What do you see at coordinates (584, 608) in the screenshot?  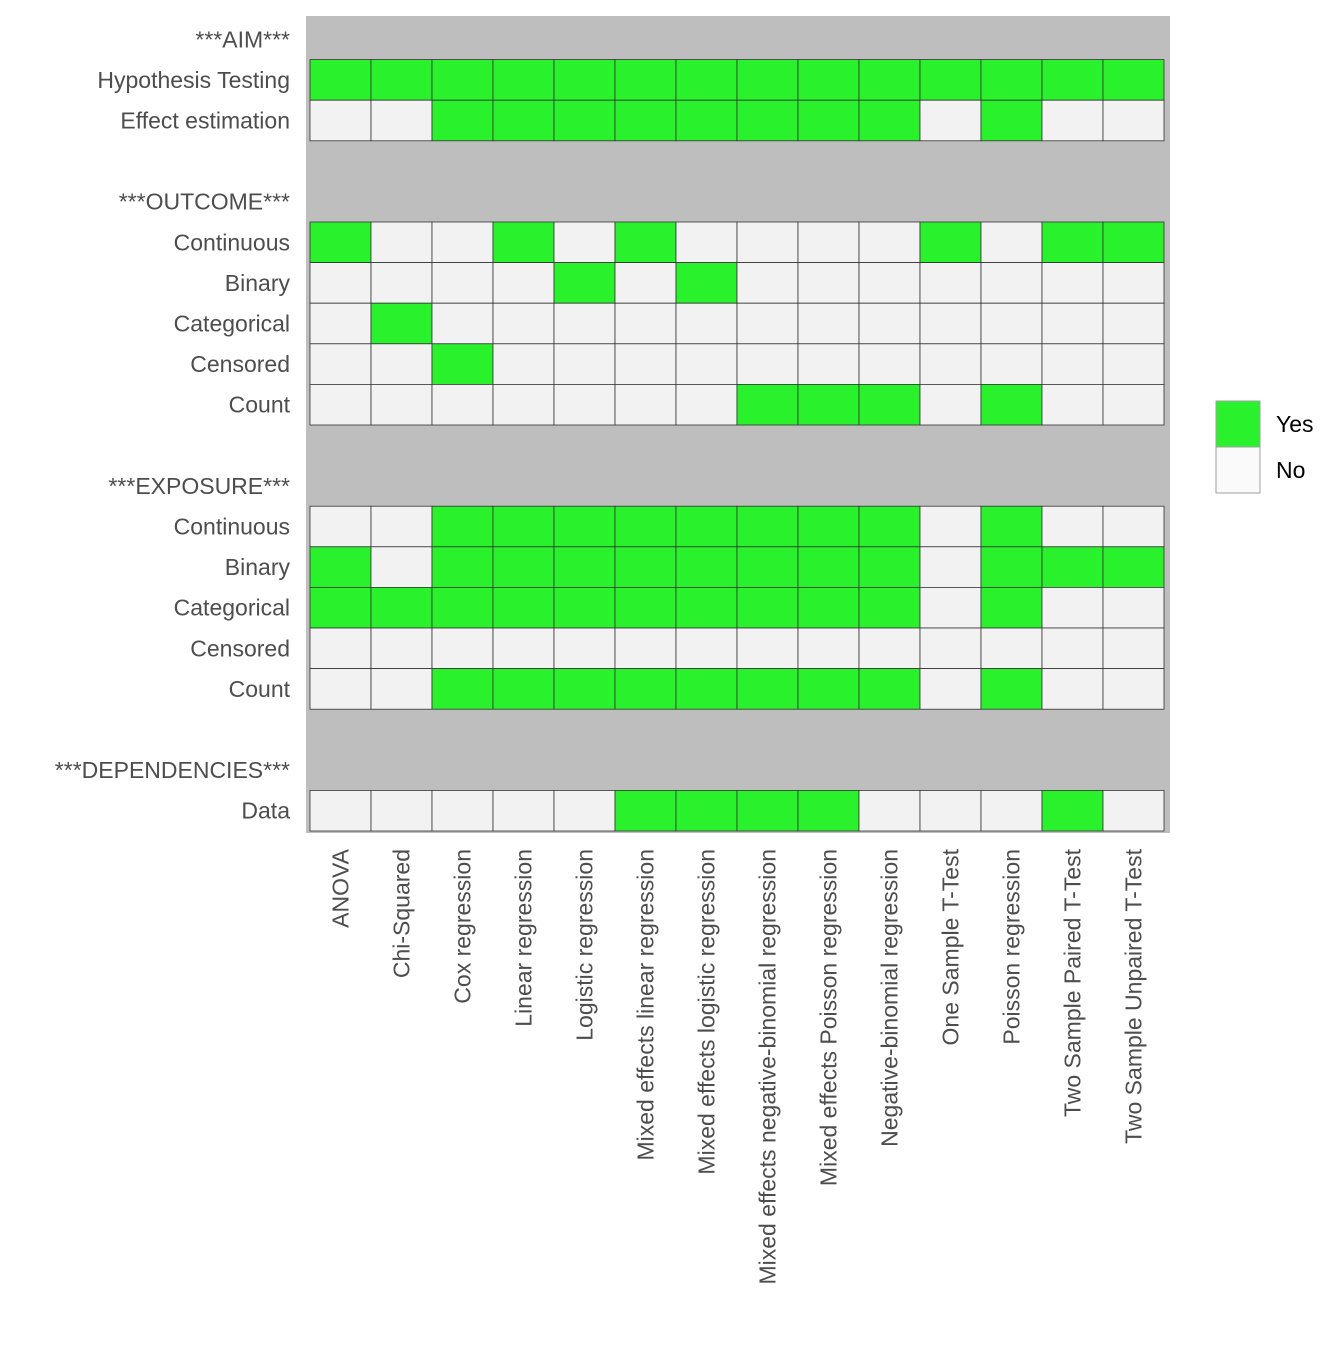 I see `heatmap-cell-categorical-logistic-regression-yes` at bounding box center [584, 608].